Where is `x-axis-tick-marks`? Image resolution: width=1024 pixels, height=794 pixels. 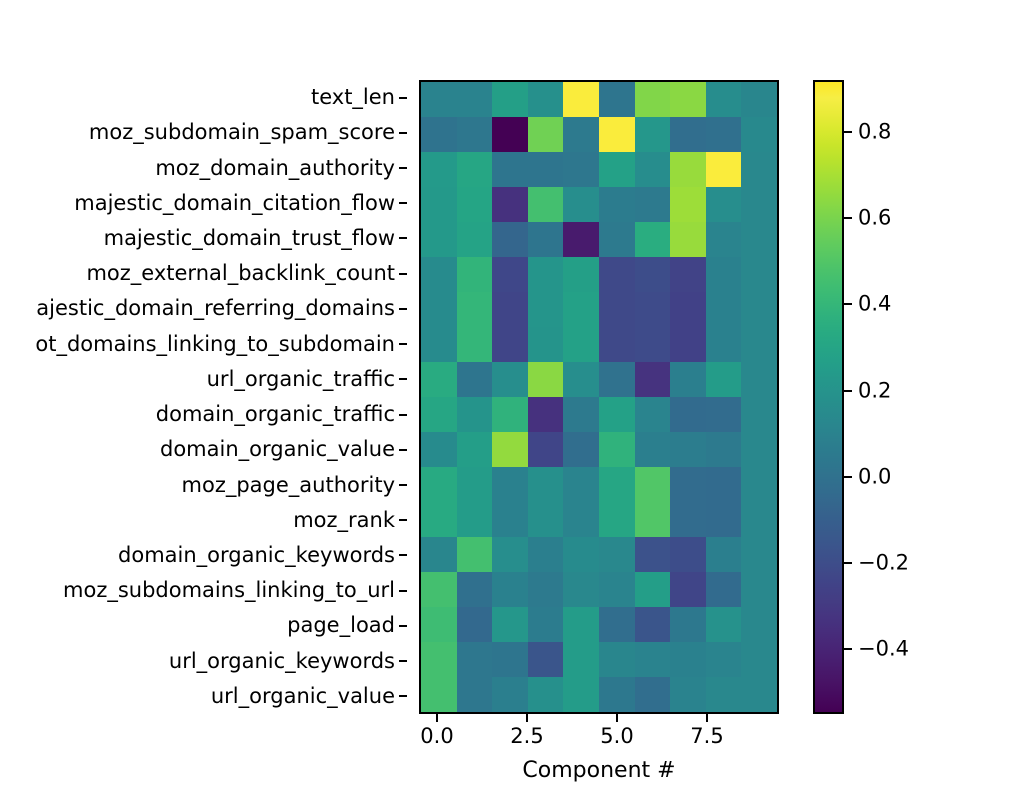
x-axis-tick-marks is located at coordinates (599, 720).